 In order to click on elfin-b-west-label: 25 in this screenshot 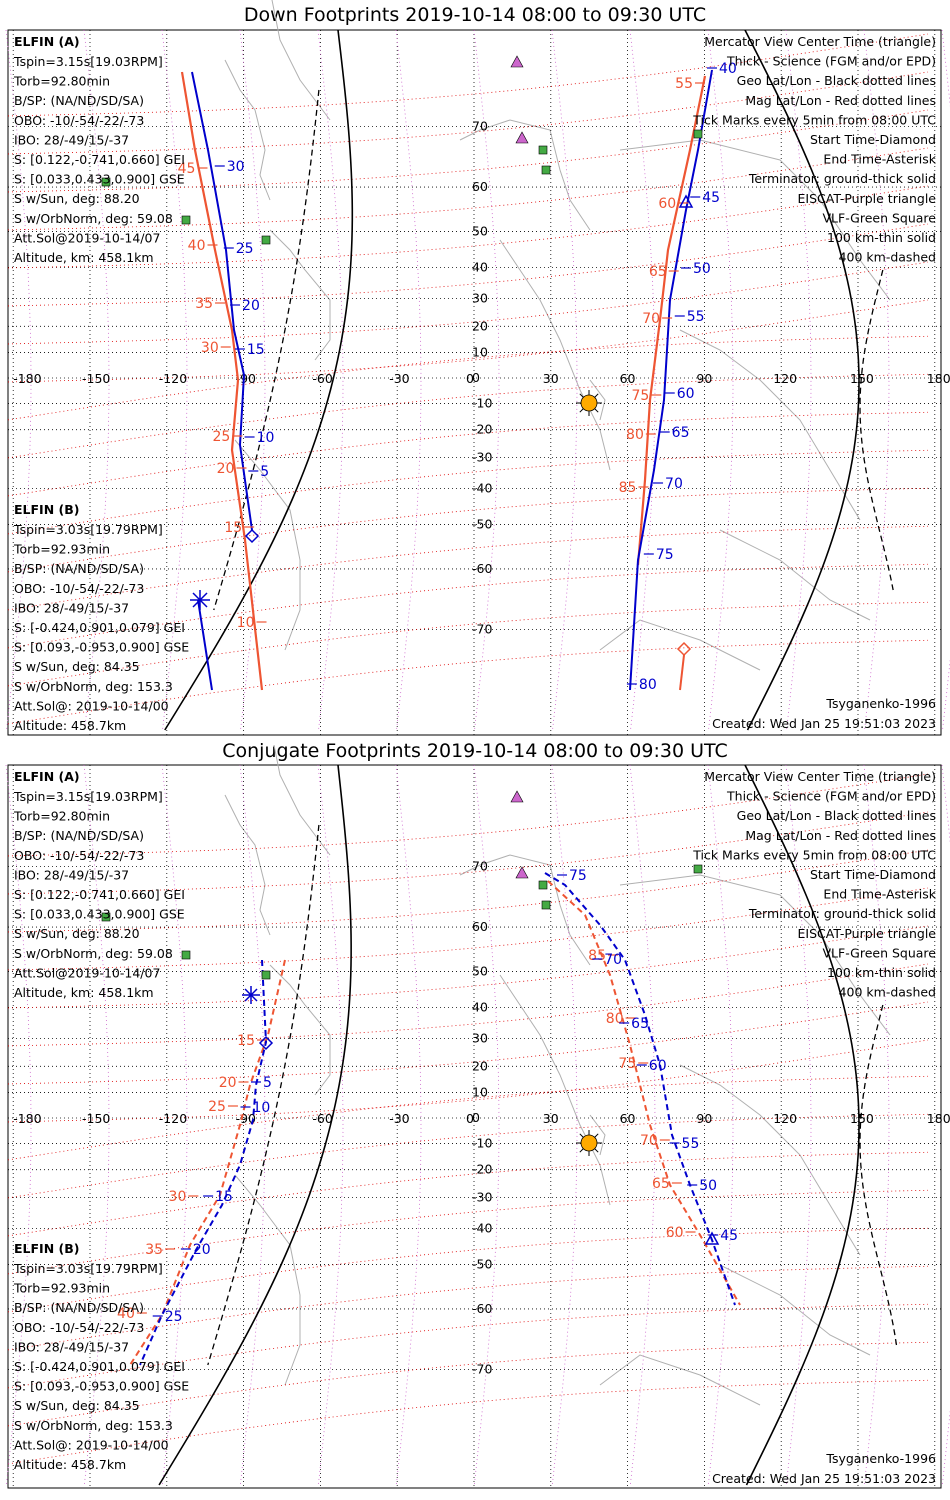, I will do `click(221, 437)`.